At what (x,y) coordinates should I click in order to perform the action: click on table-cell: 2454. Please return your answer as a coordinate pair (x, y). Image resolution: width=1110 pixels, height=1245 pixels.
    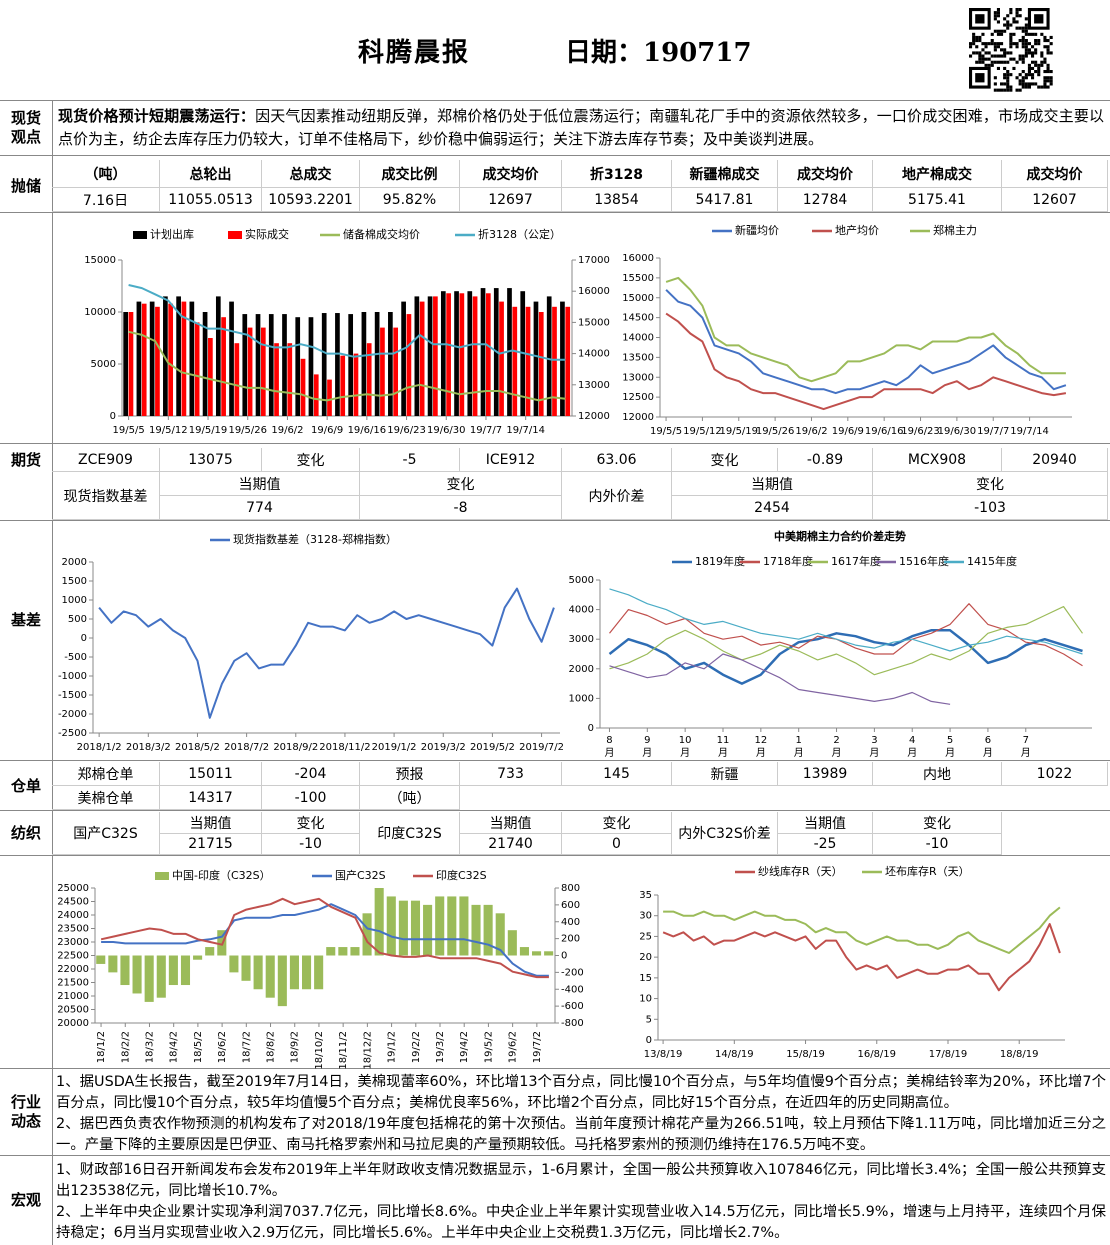
    Looking at the image, I should click on (772, 508).